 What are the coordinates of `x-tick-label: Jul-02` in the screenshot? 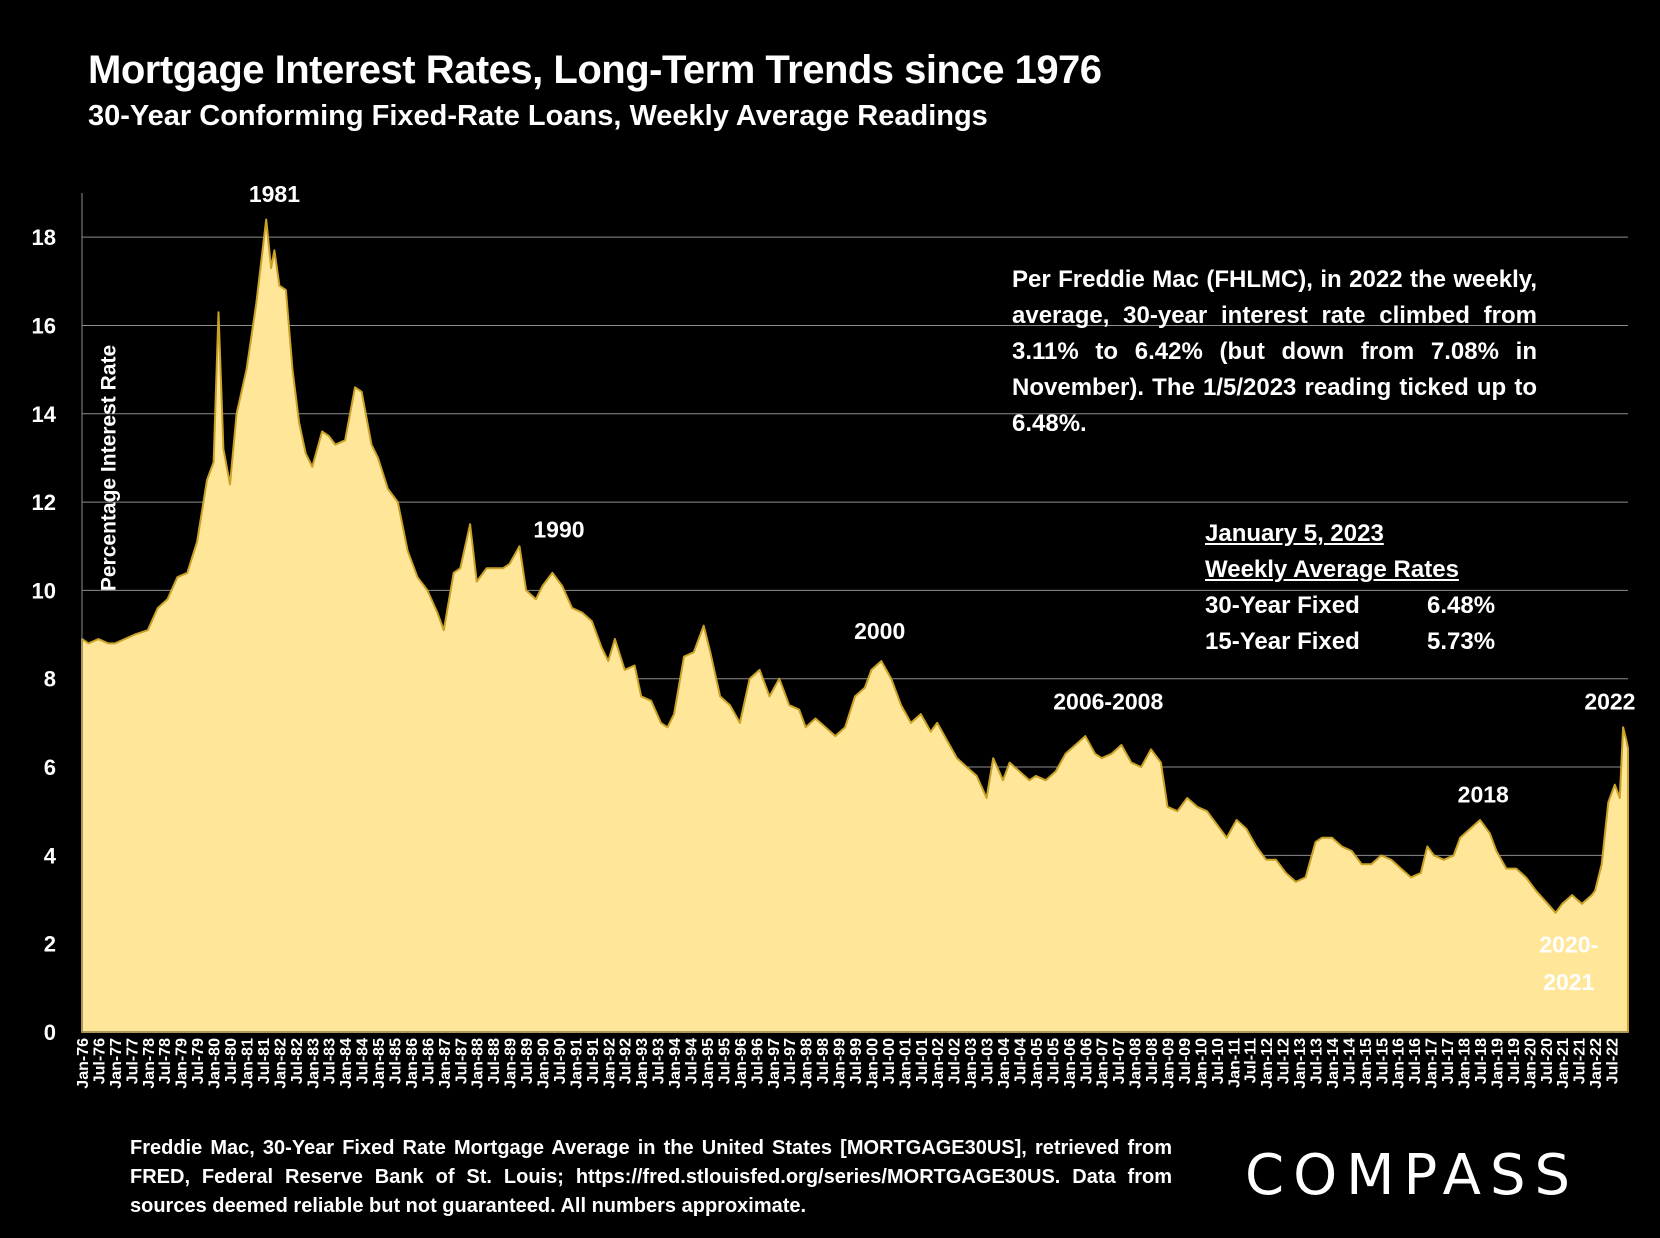 It's located at (955, 1061).